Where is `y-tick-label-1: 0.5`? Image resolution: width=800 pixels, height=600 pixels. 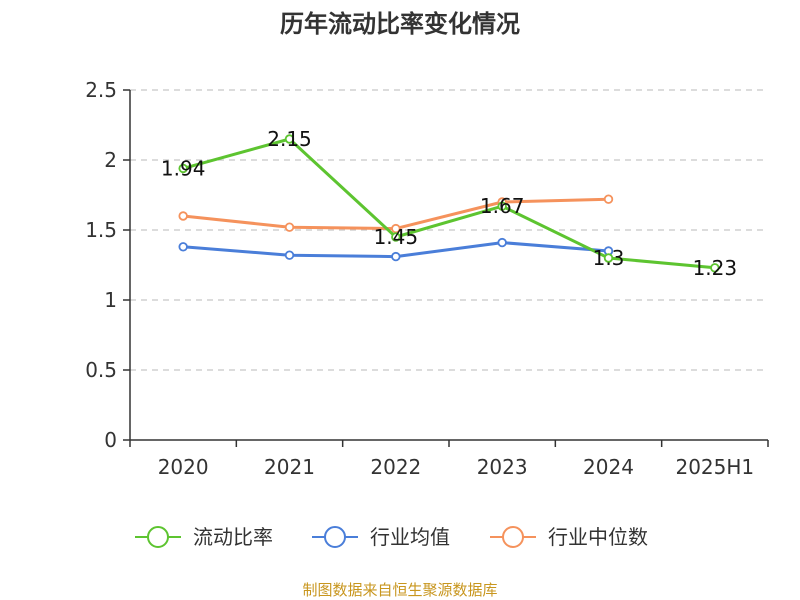 y-tick-label-1: 0.5 is located at coordinates (101, 370).